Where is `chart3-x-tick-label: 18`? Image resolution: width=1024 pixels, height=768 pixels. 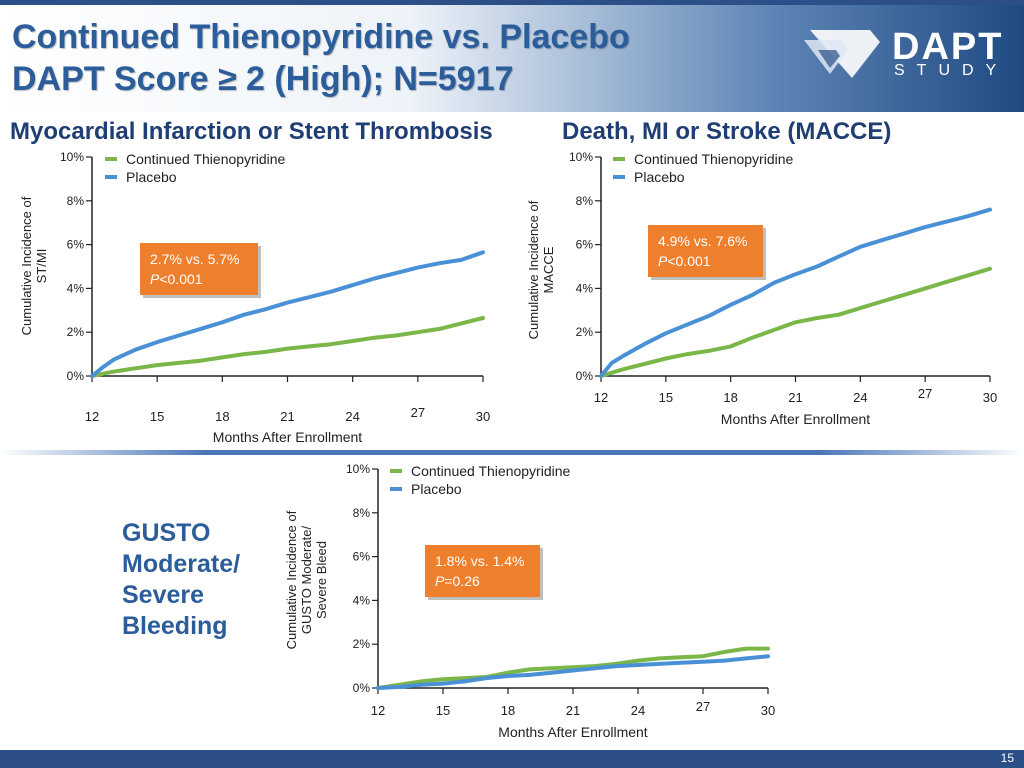 chart3-x-tick-label: 18 is located at coordinates (508, 710).